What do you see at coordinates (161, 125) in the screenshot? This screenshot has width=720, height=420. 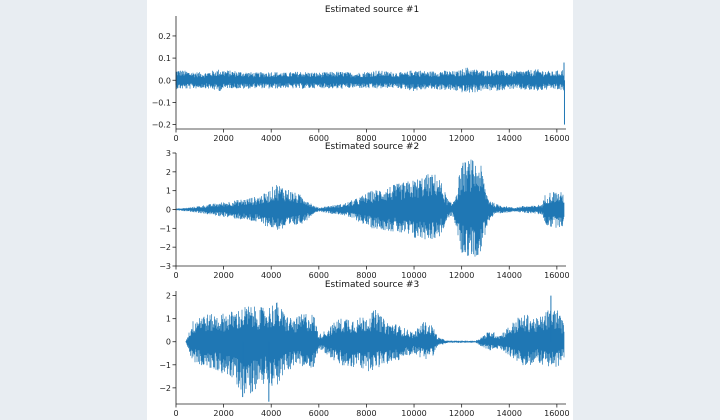 I see `y-tick-label: −0.2` at bounding box center [161, 125].